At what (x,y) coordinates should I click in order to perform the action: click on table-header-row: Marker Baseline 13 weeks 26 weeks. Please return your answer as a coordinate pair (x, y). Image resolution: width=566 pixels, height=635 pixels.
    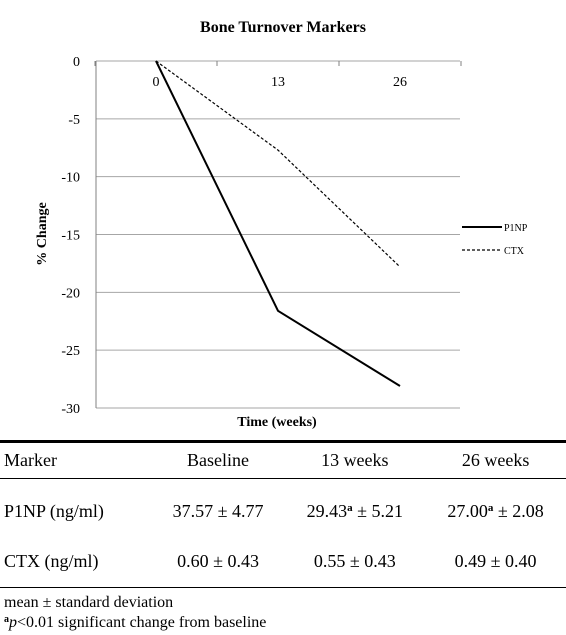
    Looking at the image, I should click on (283, 459).